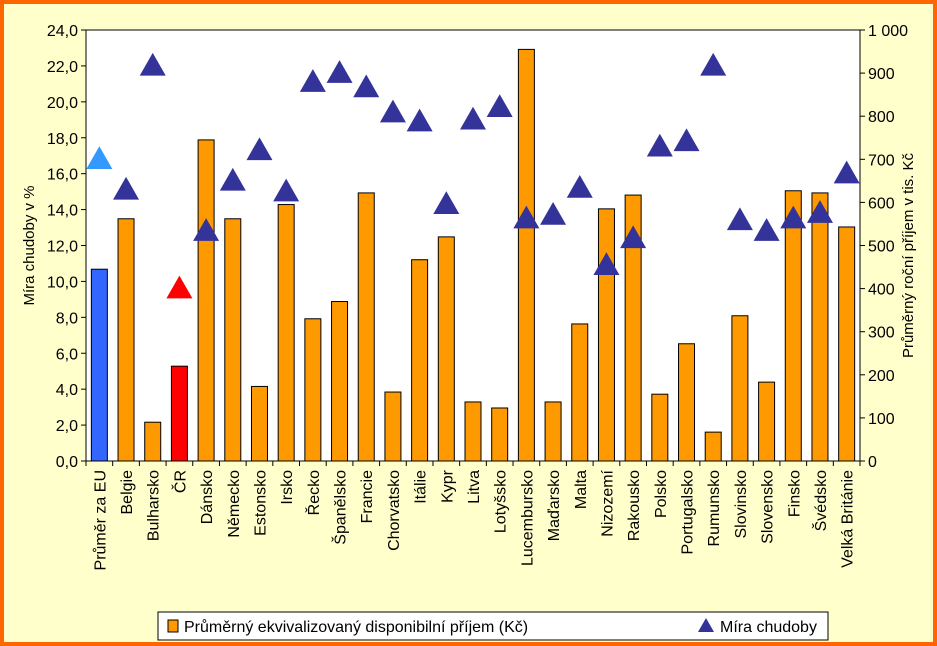 The image size is (937, 646). What do you see at coordinates (768, 627) in the screenshot?
I see `legend-triangle-label: Míra chudoby` at bounding box center [768, 627].